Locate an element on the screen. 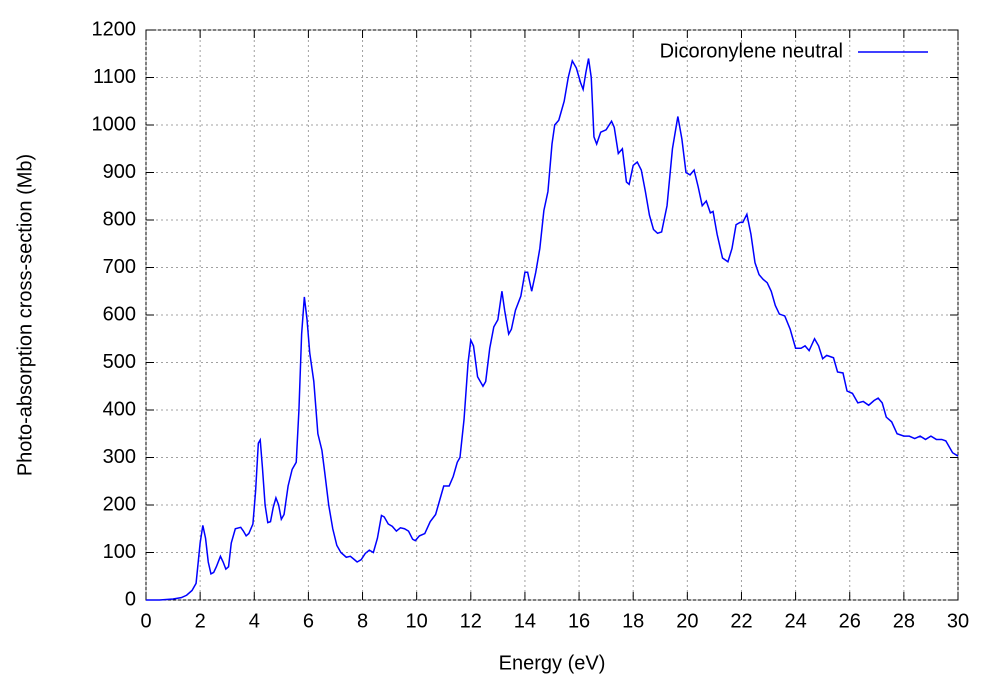  y-tick-label: 1200 is located at coordinates (114, 29).